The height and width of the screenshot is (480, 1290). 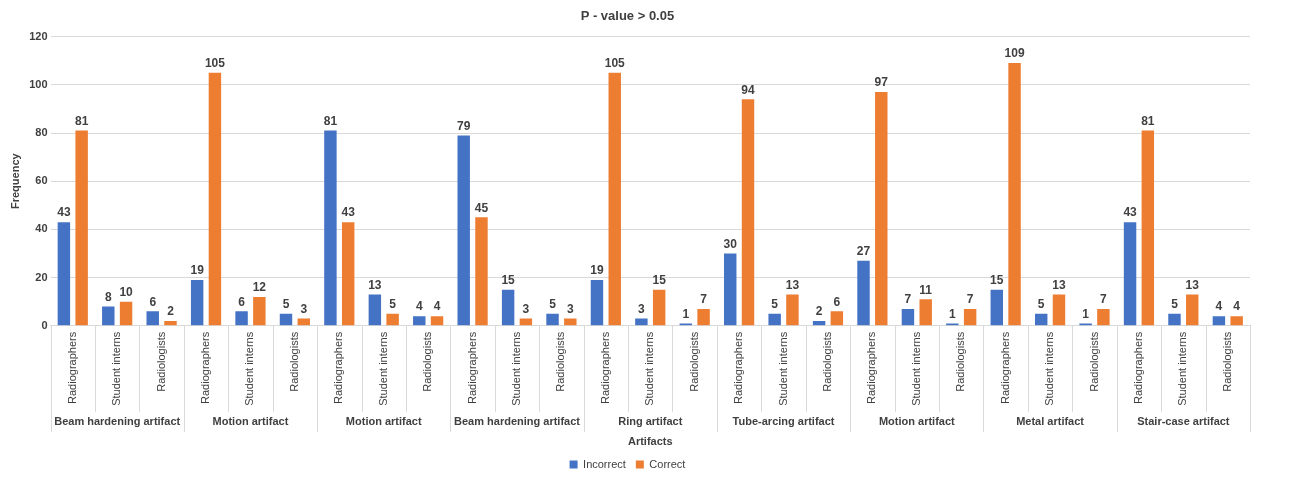 I want to click on y-axis-title: Frequency, so click(x=14, y=181).